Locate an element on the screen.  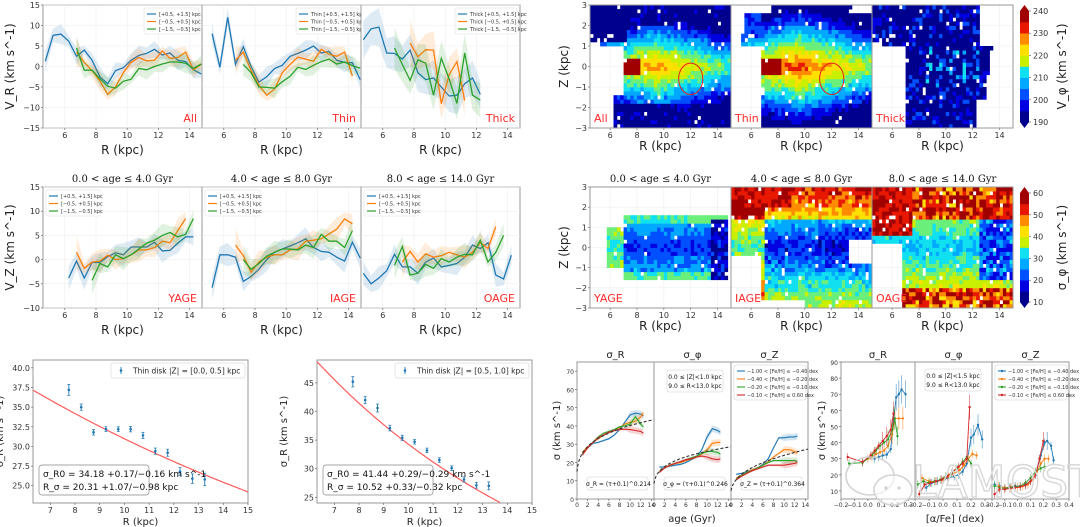
panel-title: 4.0 < age ≤ 8.0 Gyr is located at coordinates (281, 179).